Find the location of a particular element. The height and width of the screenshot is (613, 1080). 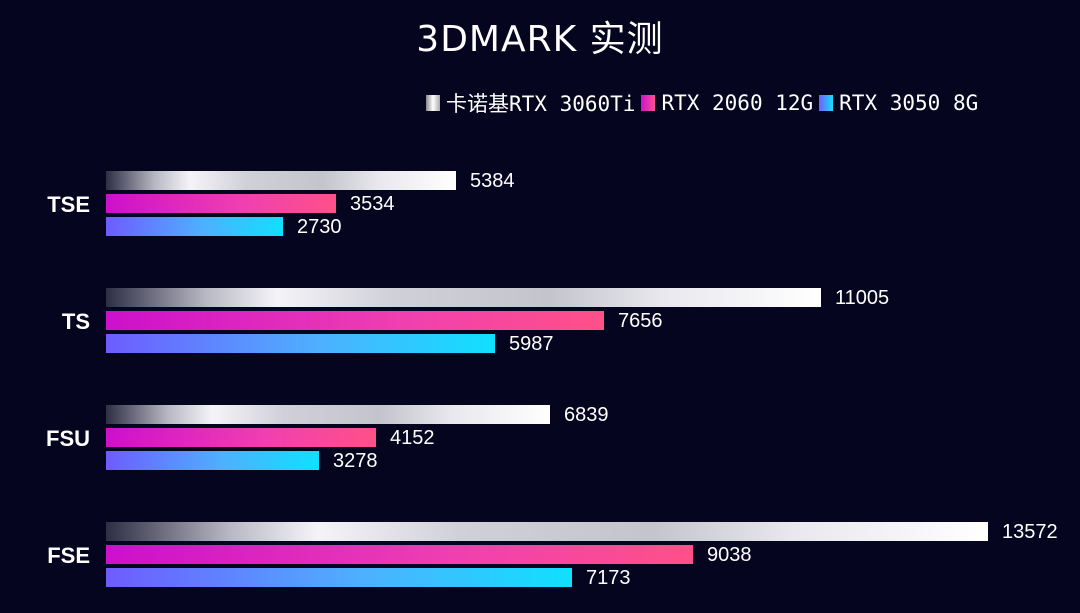

legend-swatch-2060 is located at coordinates (648, 103).